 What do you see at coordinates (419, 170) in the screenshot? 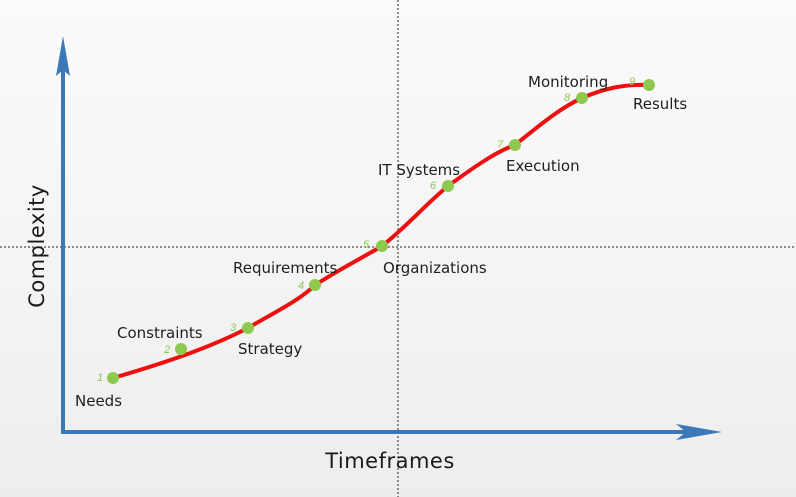
I see `stage-label-6: IT Systems` at bounding box center [419, 170].